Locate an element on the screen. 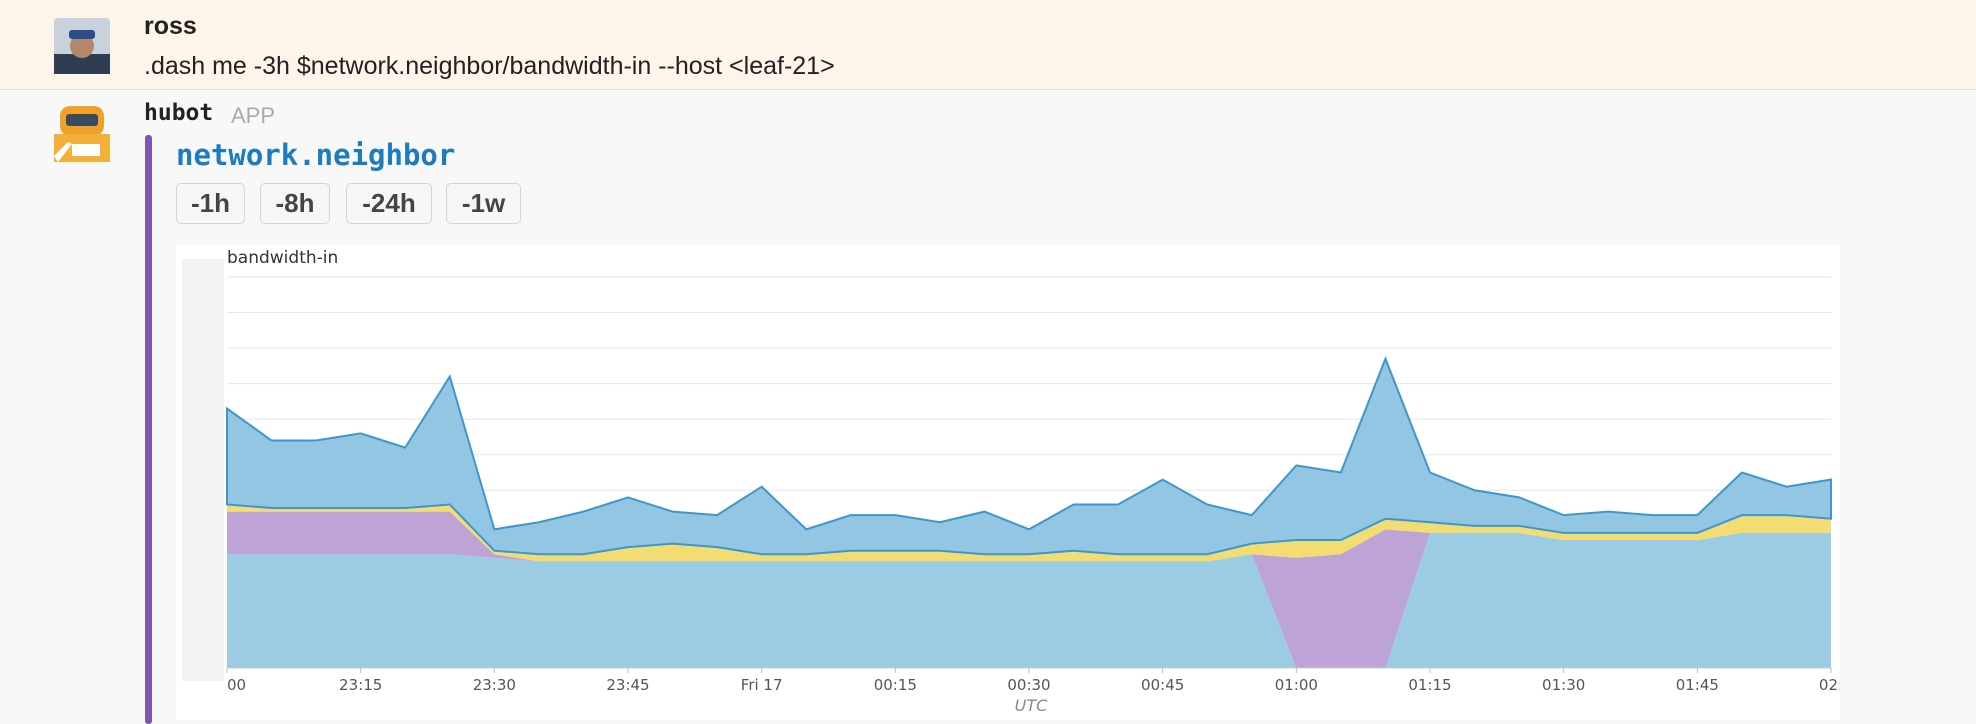 This screenshot has width=1976, height=724. x-tick-label: 01:30 is located at coordinates (1563, 685).